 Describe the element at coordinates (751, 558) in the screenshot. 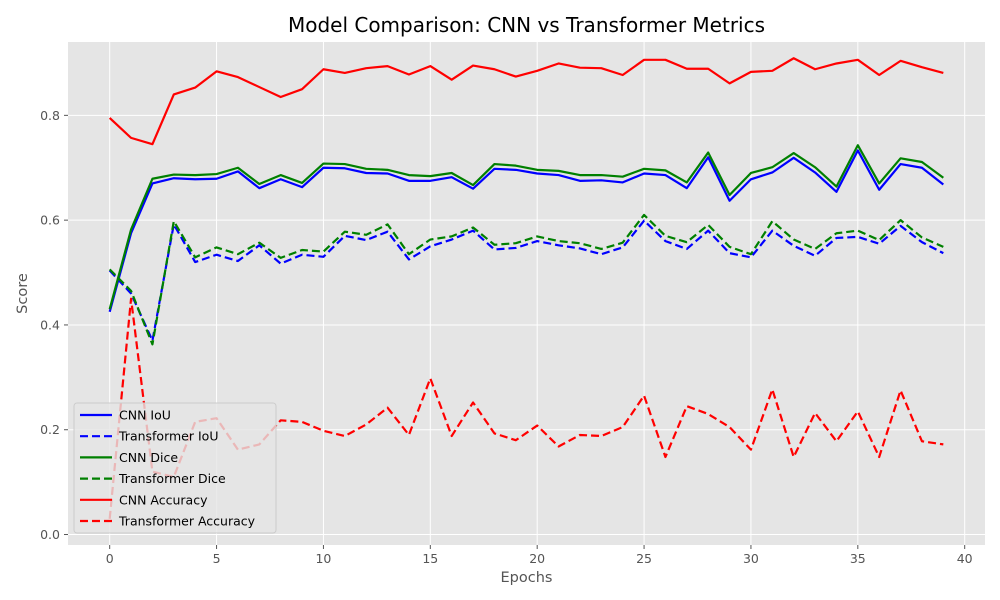

I see `x-tick-label: 30` at that location.